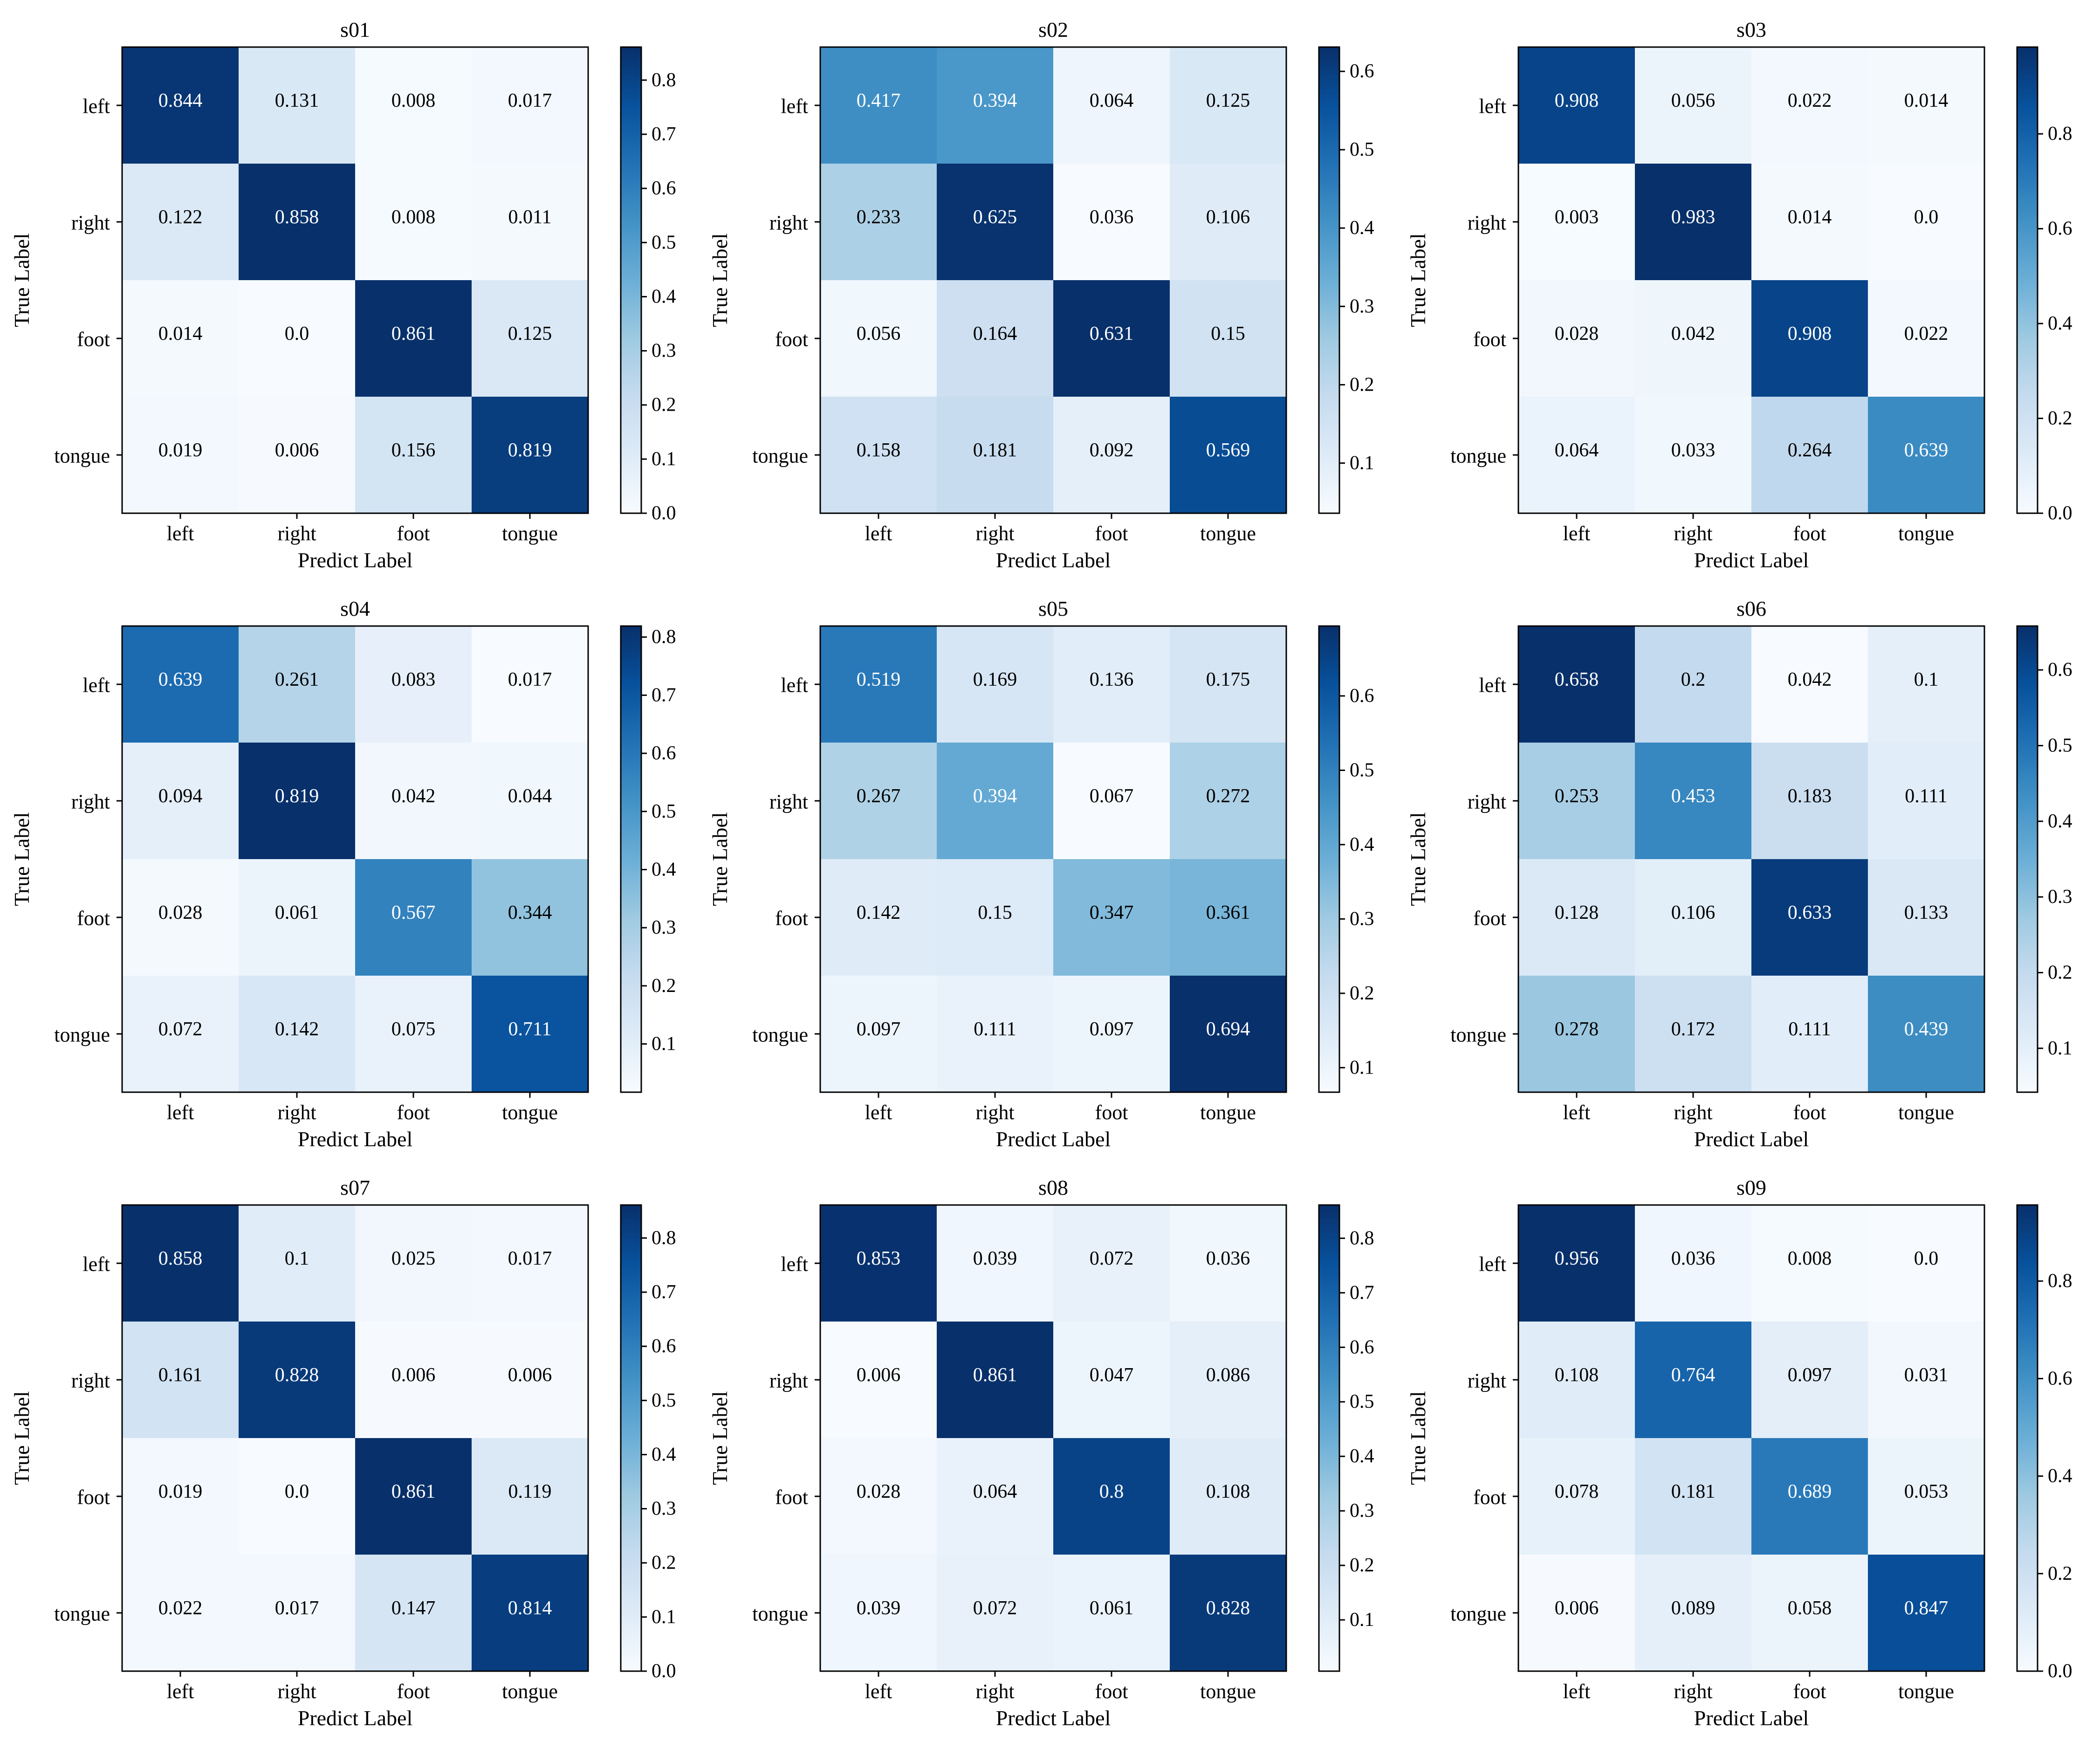  I want to click on cell-value: 0.078, so click(1577, 1492).